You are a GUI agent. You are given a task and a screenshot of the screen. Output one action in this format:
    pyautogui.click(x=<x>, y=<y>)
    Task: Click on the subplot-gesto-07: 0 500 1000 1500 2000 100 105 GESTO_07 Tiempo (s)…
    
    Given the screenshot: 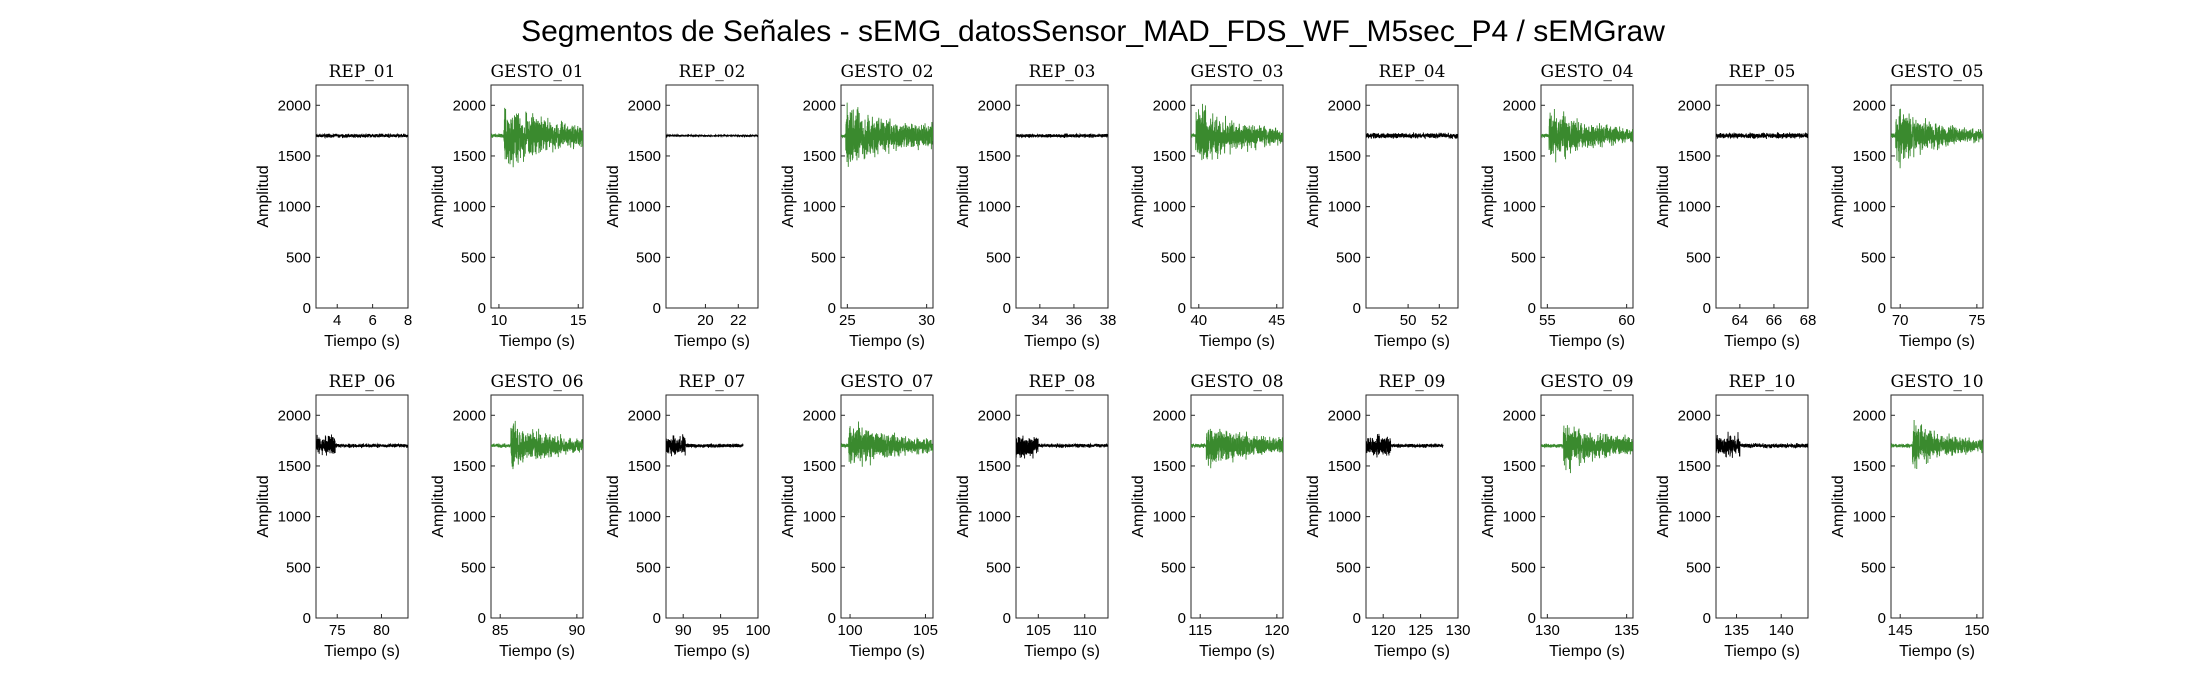 What is the action you would take?
    pyautogui.click(x=859, y=516)
    